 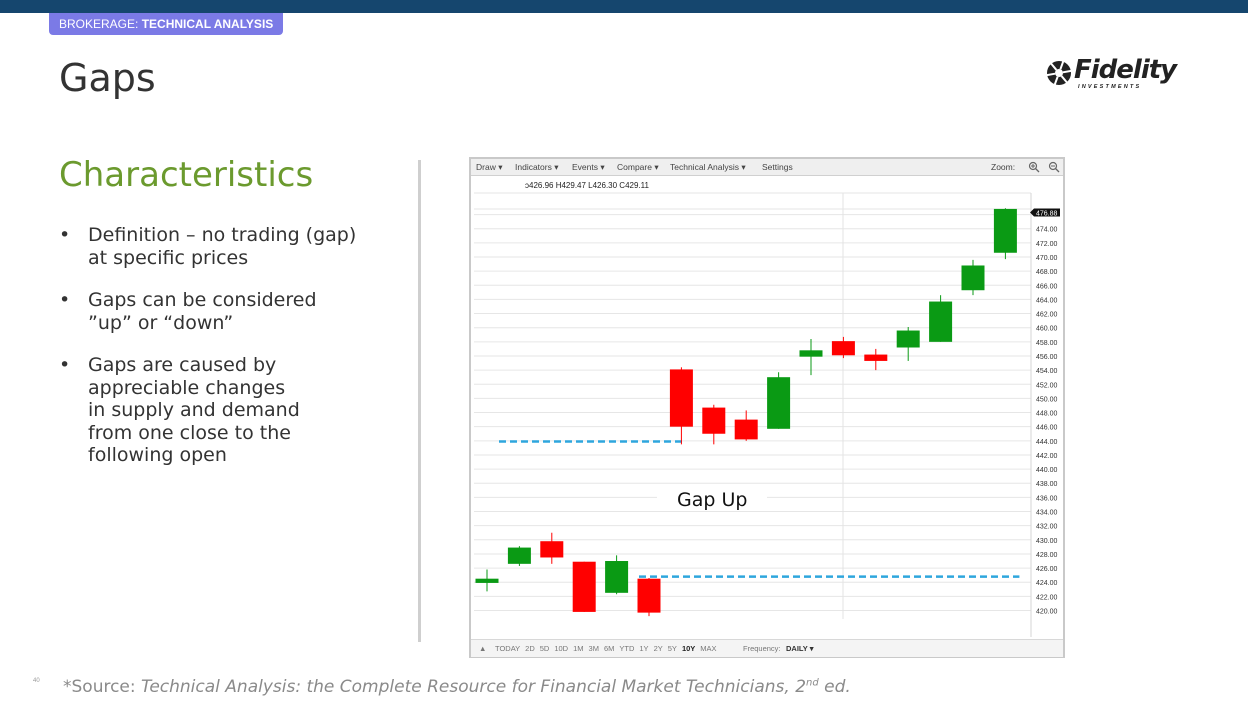 I want to click on y-tick-label: 432.00, so click(x=1047, y=527).